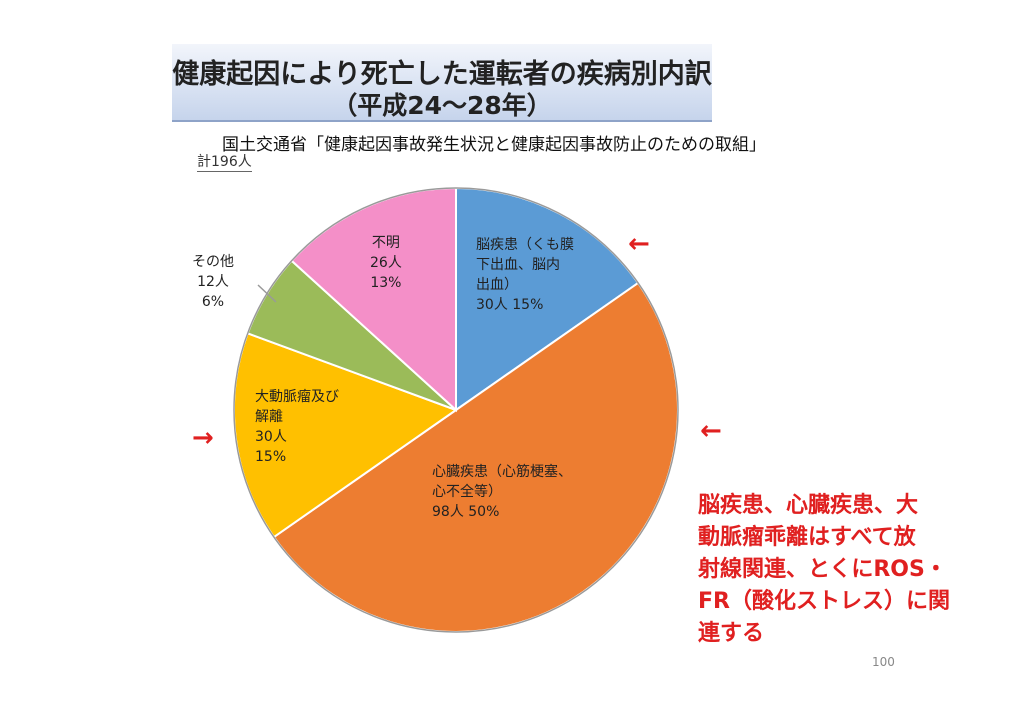  What do you see at coordinates (386, 283) in the screenshot?
I see `slice-label-line: 13%` at bounding box center [386, 283].